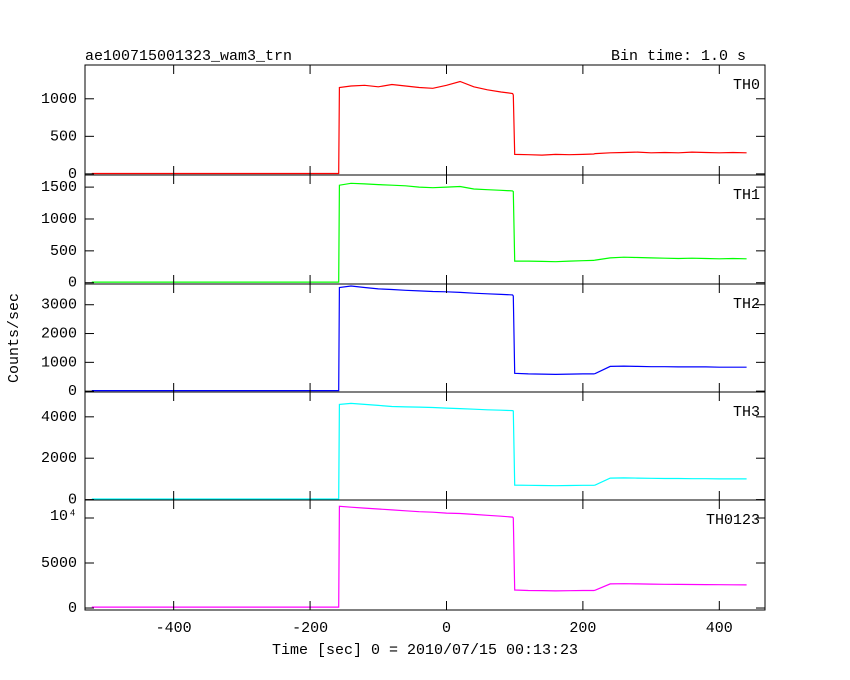 This screenshot has height=680, width=850. I want to click on series-label: TH0123, so click(733, 520).